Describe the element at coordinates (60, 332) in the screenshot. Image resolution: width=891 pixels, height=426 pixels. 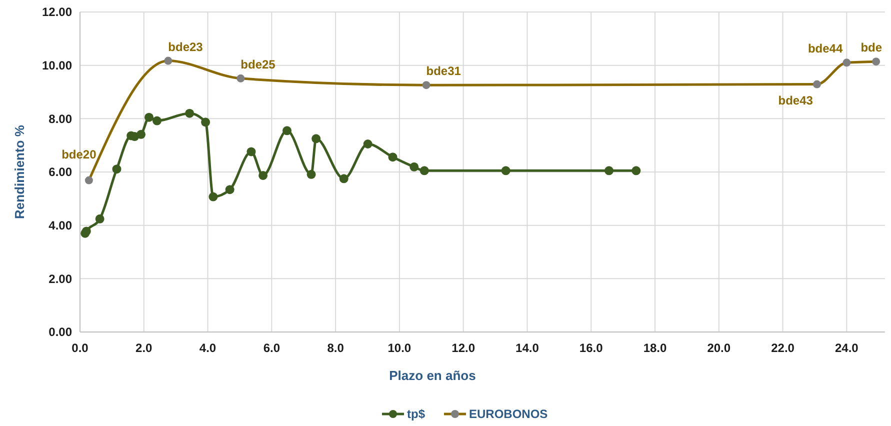
I see `y-tick-label: 0.00` at that location.